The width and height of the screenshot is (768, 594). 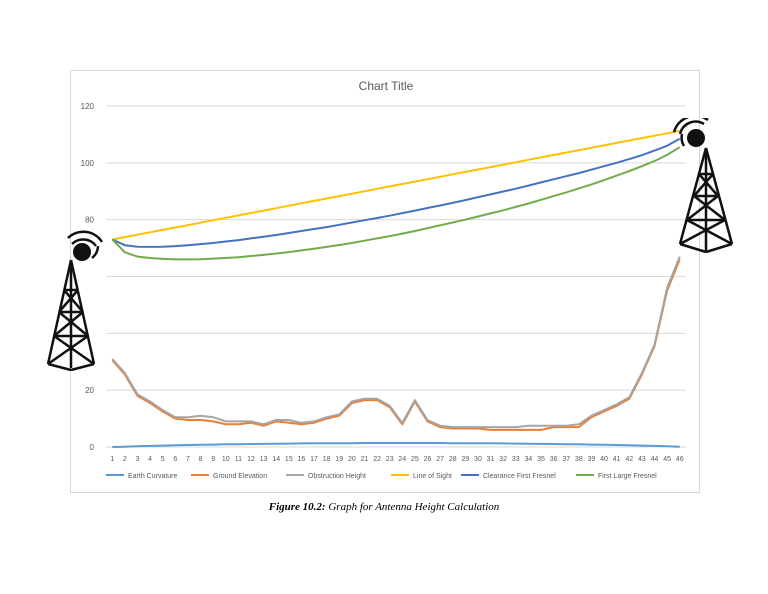 I want to click on x-tick-label: 38, so click(x=579, y=459).